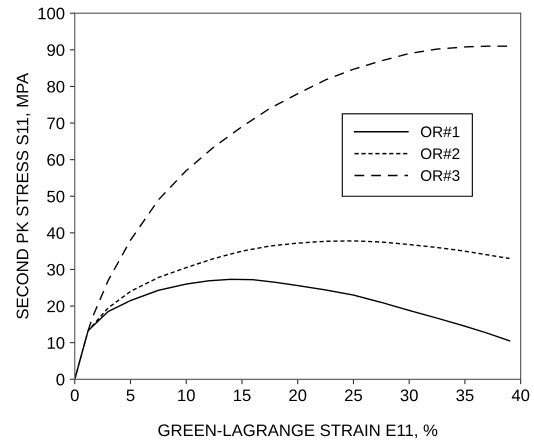 This screenshot has width=534, height=441. Describe the element at coordinates (56, 343) in the screenshot. I see `y-tick-label: 10` at that location.